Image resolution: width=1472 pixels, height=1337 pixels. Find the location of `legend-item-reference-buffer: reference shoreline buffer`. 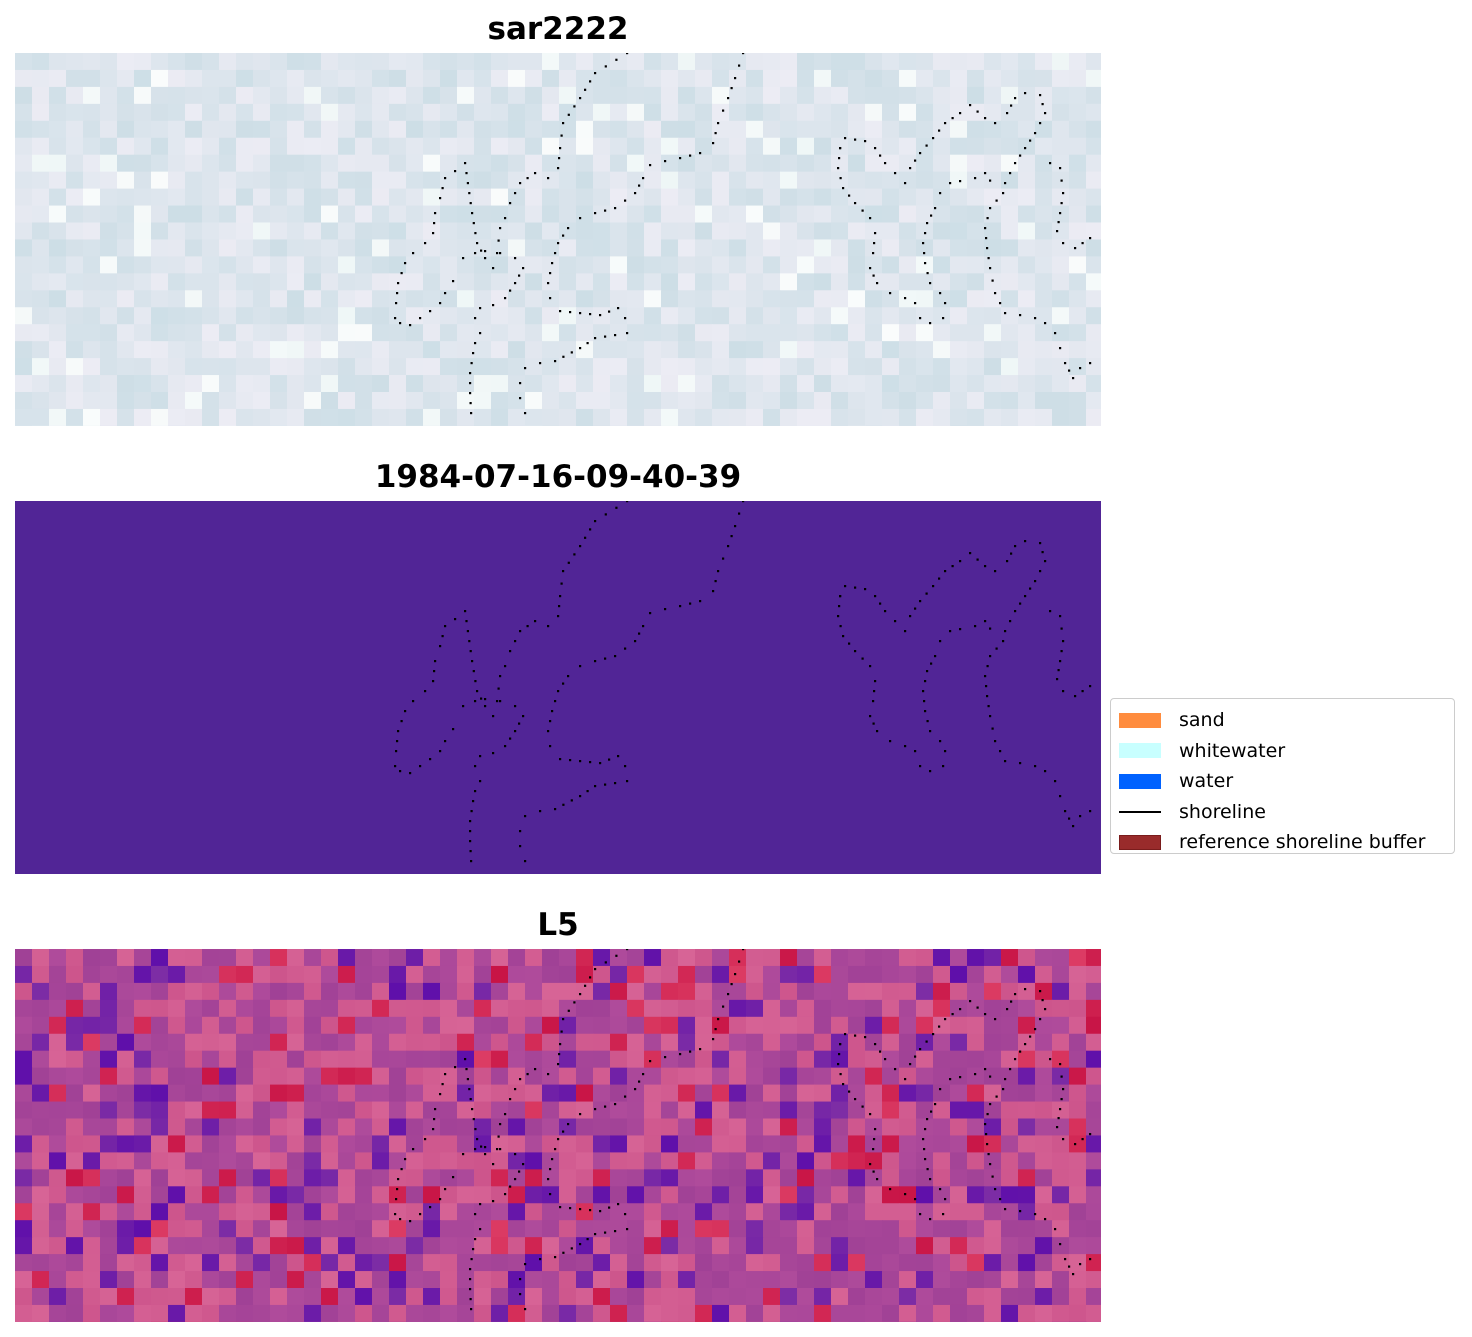

legend-item-reference-buffer: reference shoreline buffer is located at coordinates (1282, 842).